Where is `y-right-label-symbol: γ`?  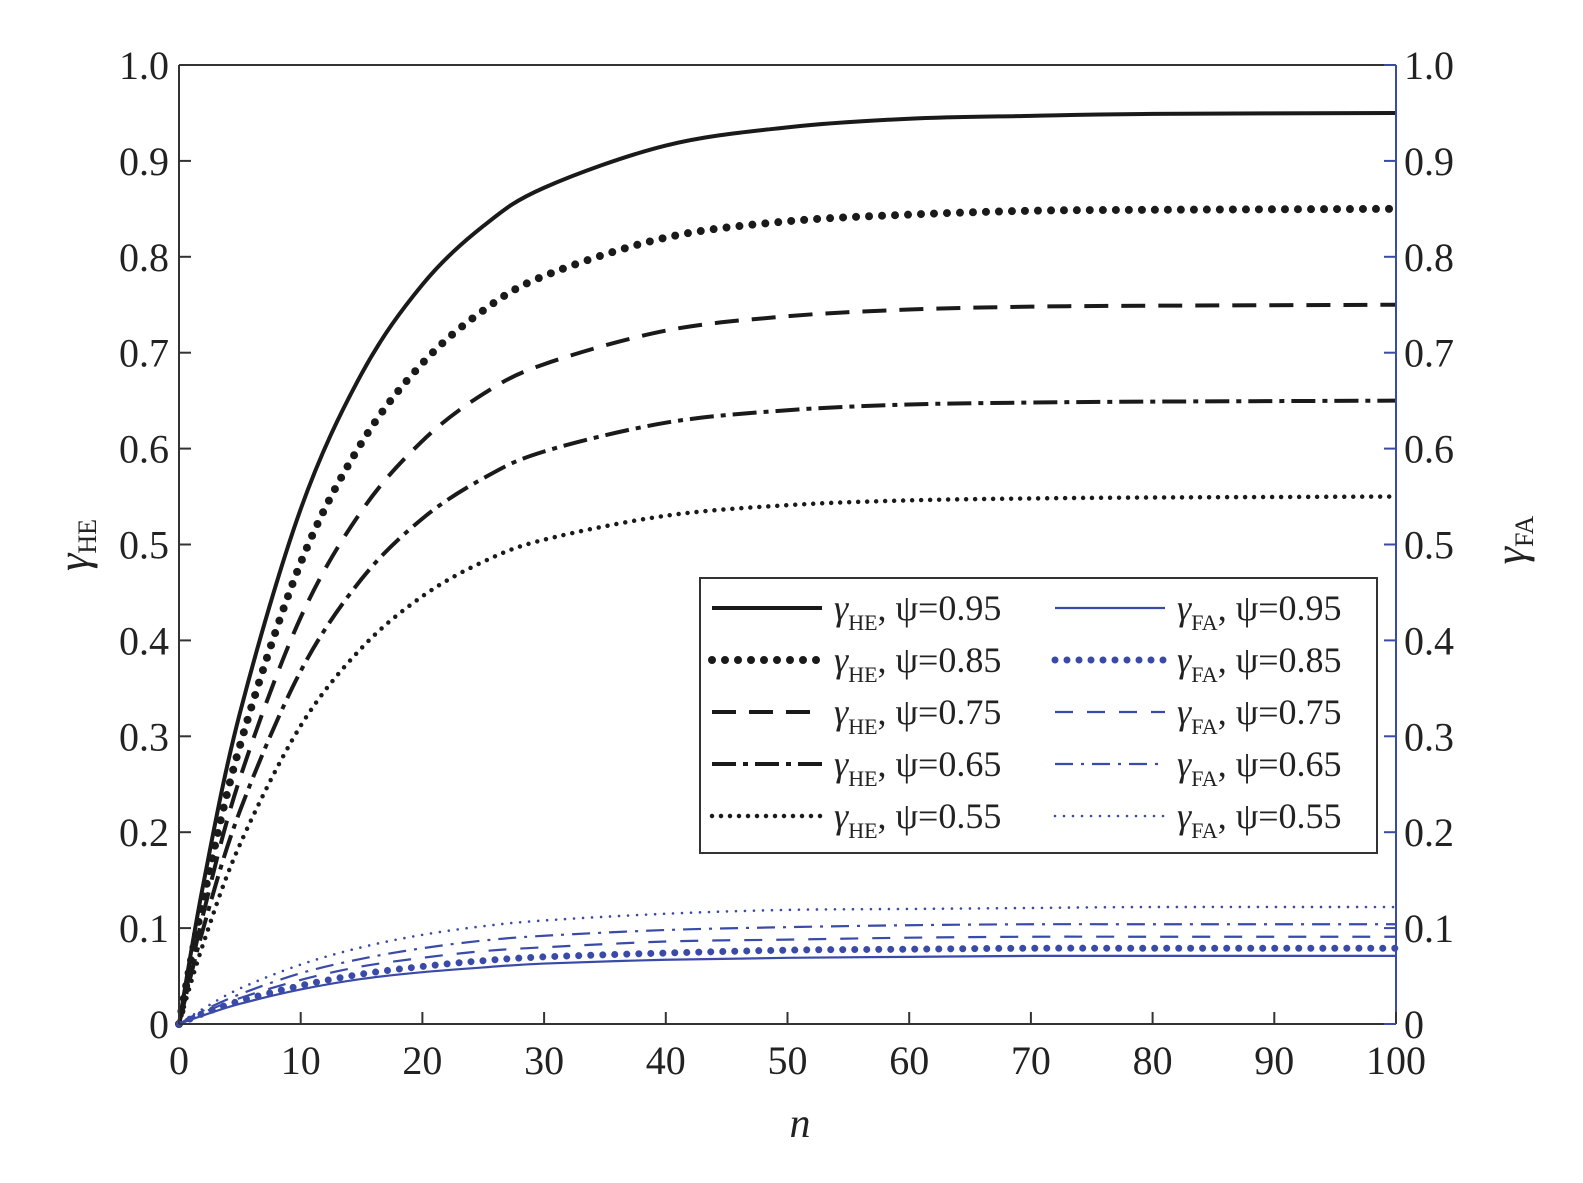 y-right-label-symbol: γ is located at coordinates (1510, 554).